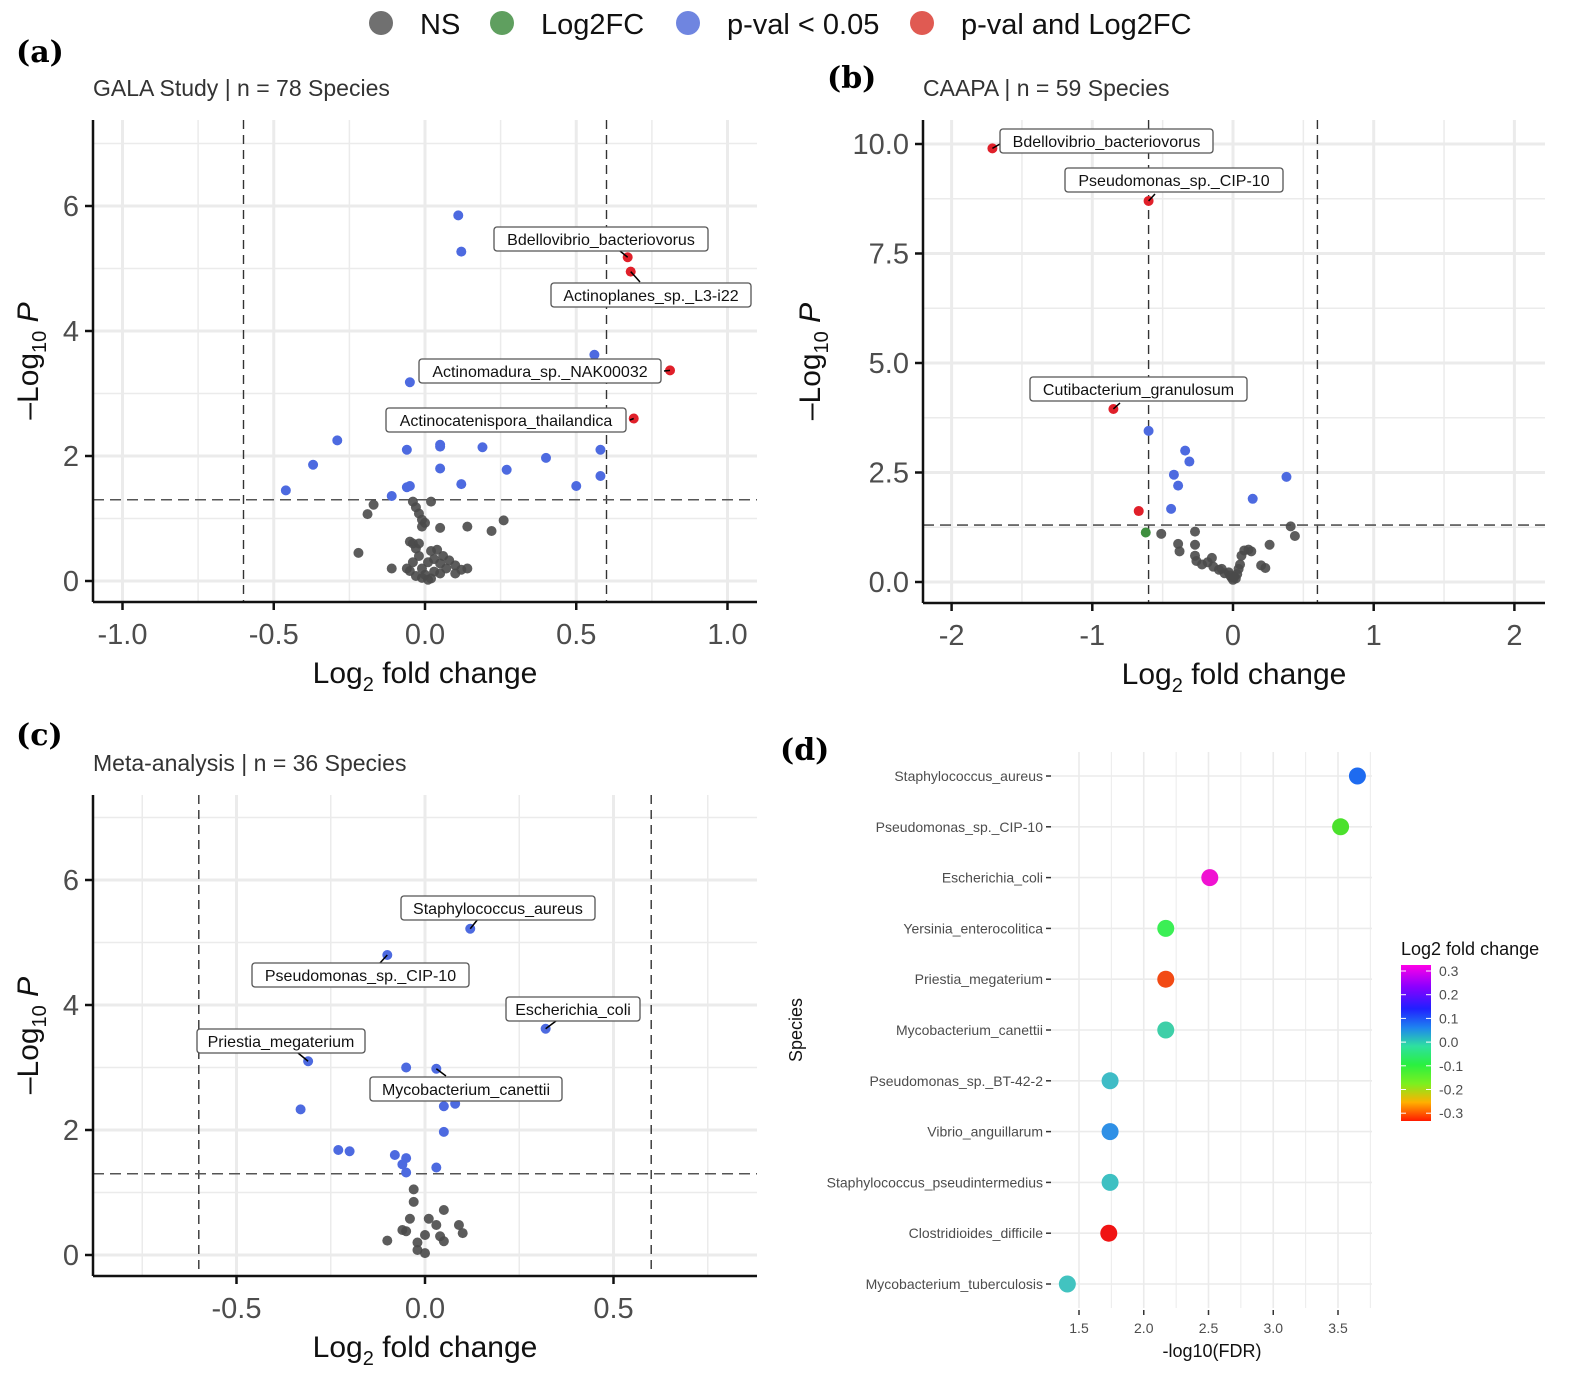 This screenshot has width=1584, height=1395. I want to click on panel-letter-b: (b), so click(851, 78).